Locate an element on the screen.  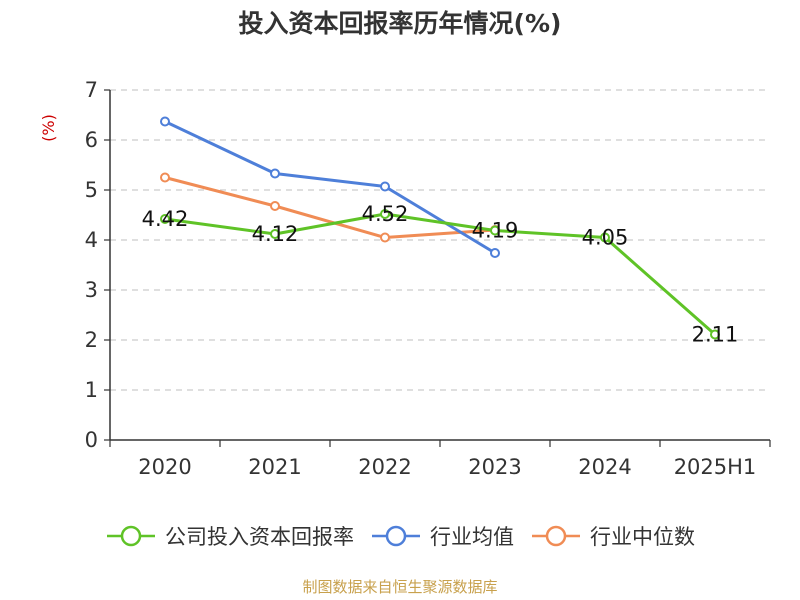
y-tick-label: 6 is located at coordinates (91, 140).